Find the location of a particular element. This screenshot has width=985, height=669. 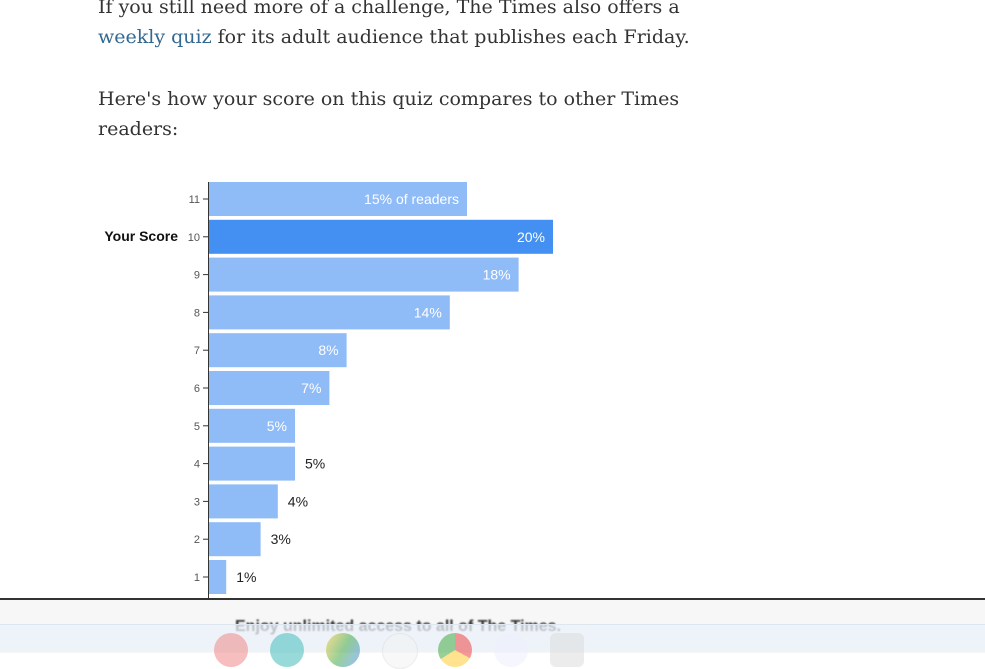

data-label-3: 4% is located at coordinates (298, 501).